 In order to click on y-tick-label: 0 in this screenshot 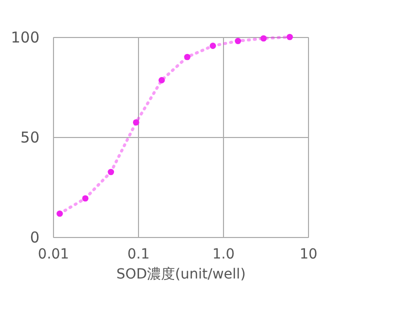, I will do `click(35, 237)`.